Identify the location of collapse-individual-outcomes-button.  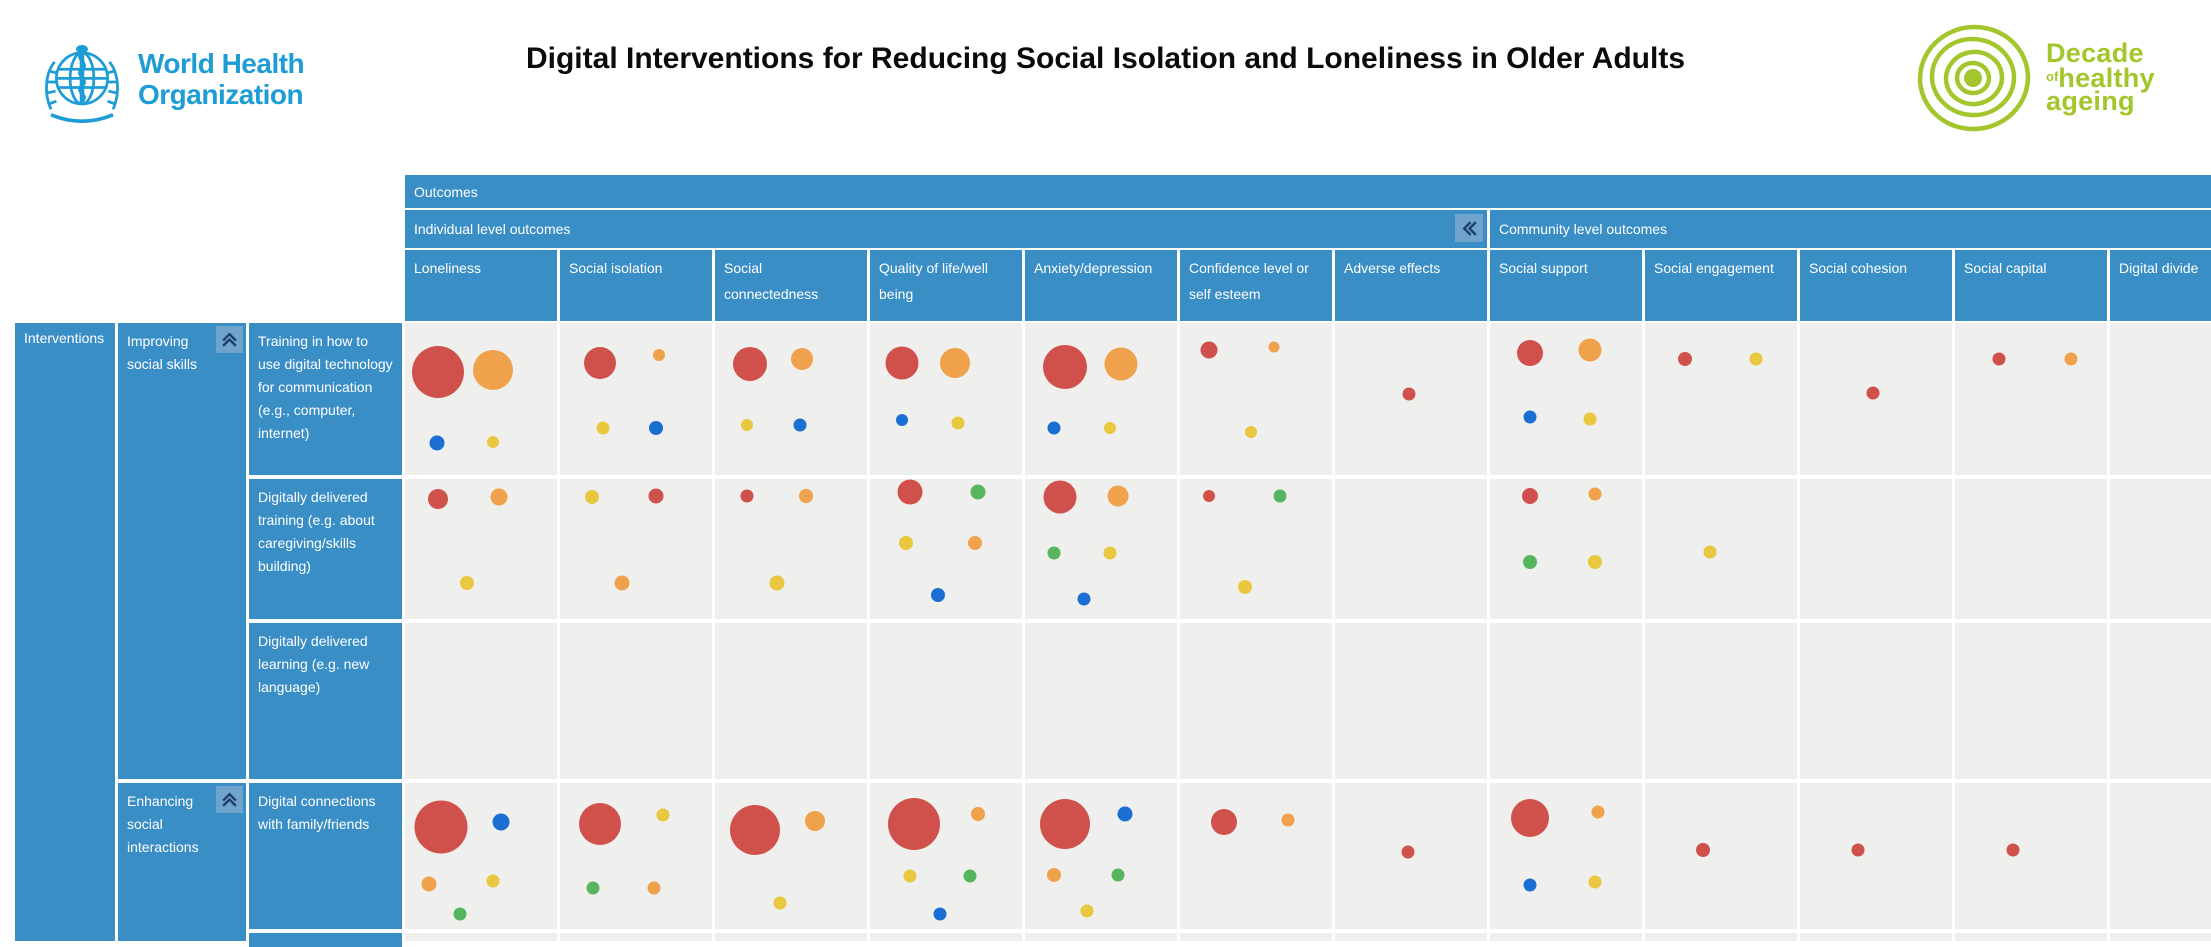
(1469, 228).